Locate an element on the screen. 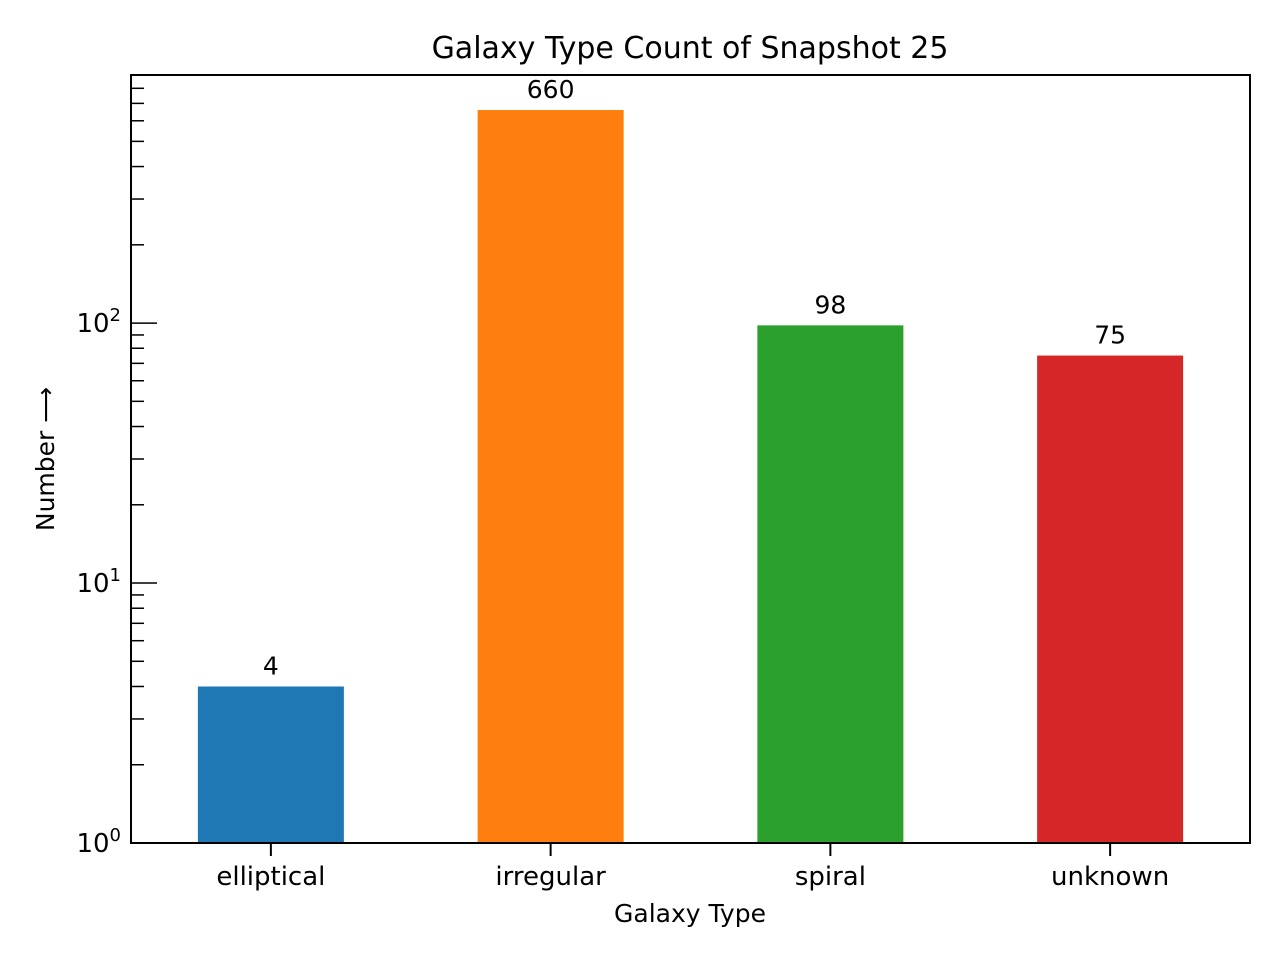  y-tick-label: 100 is located at coordinates (98, 842).